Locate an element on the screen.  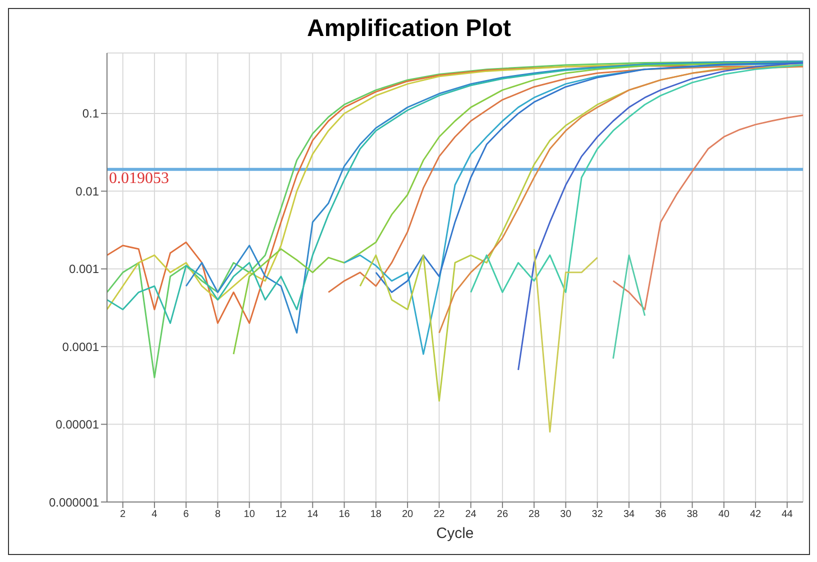
x-tick-label: 12 is located at coordinates (281, 514).